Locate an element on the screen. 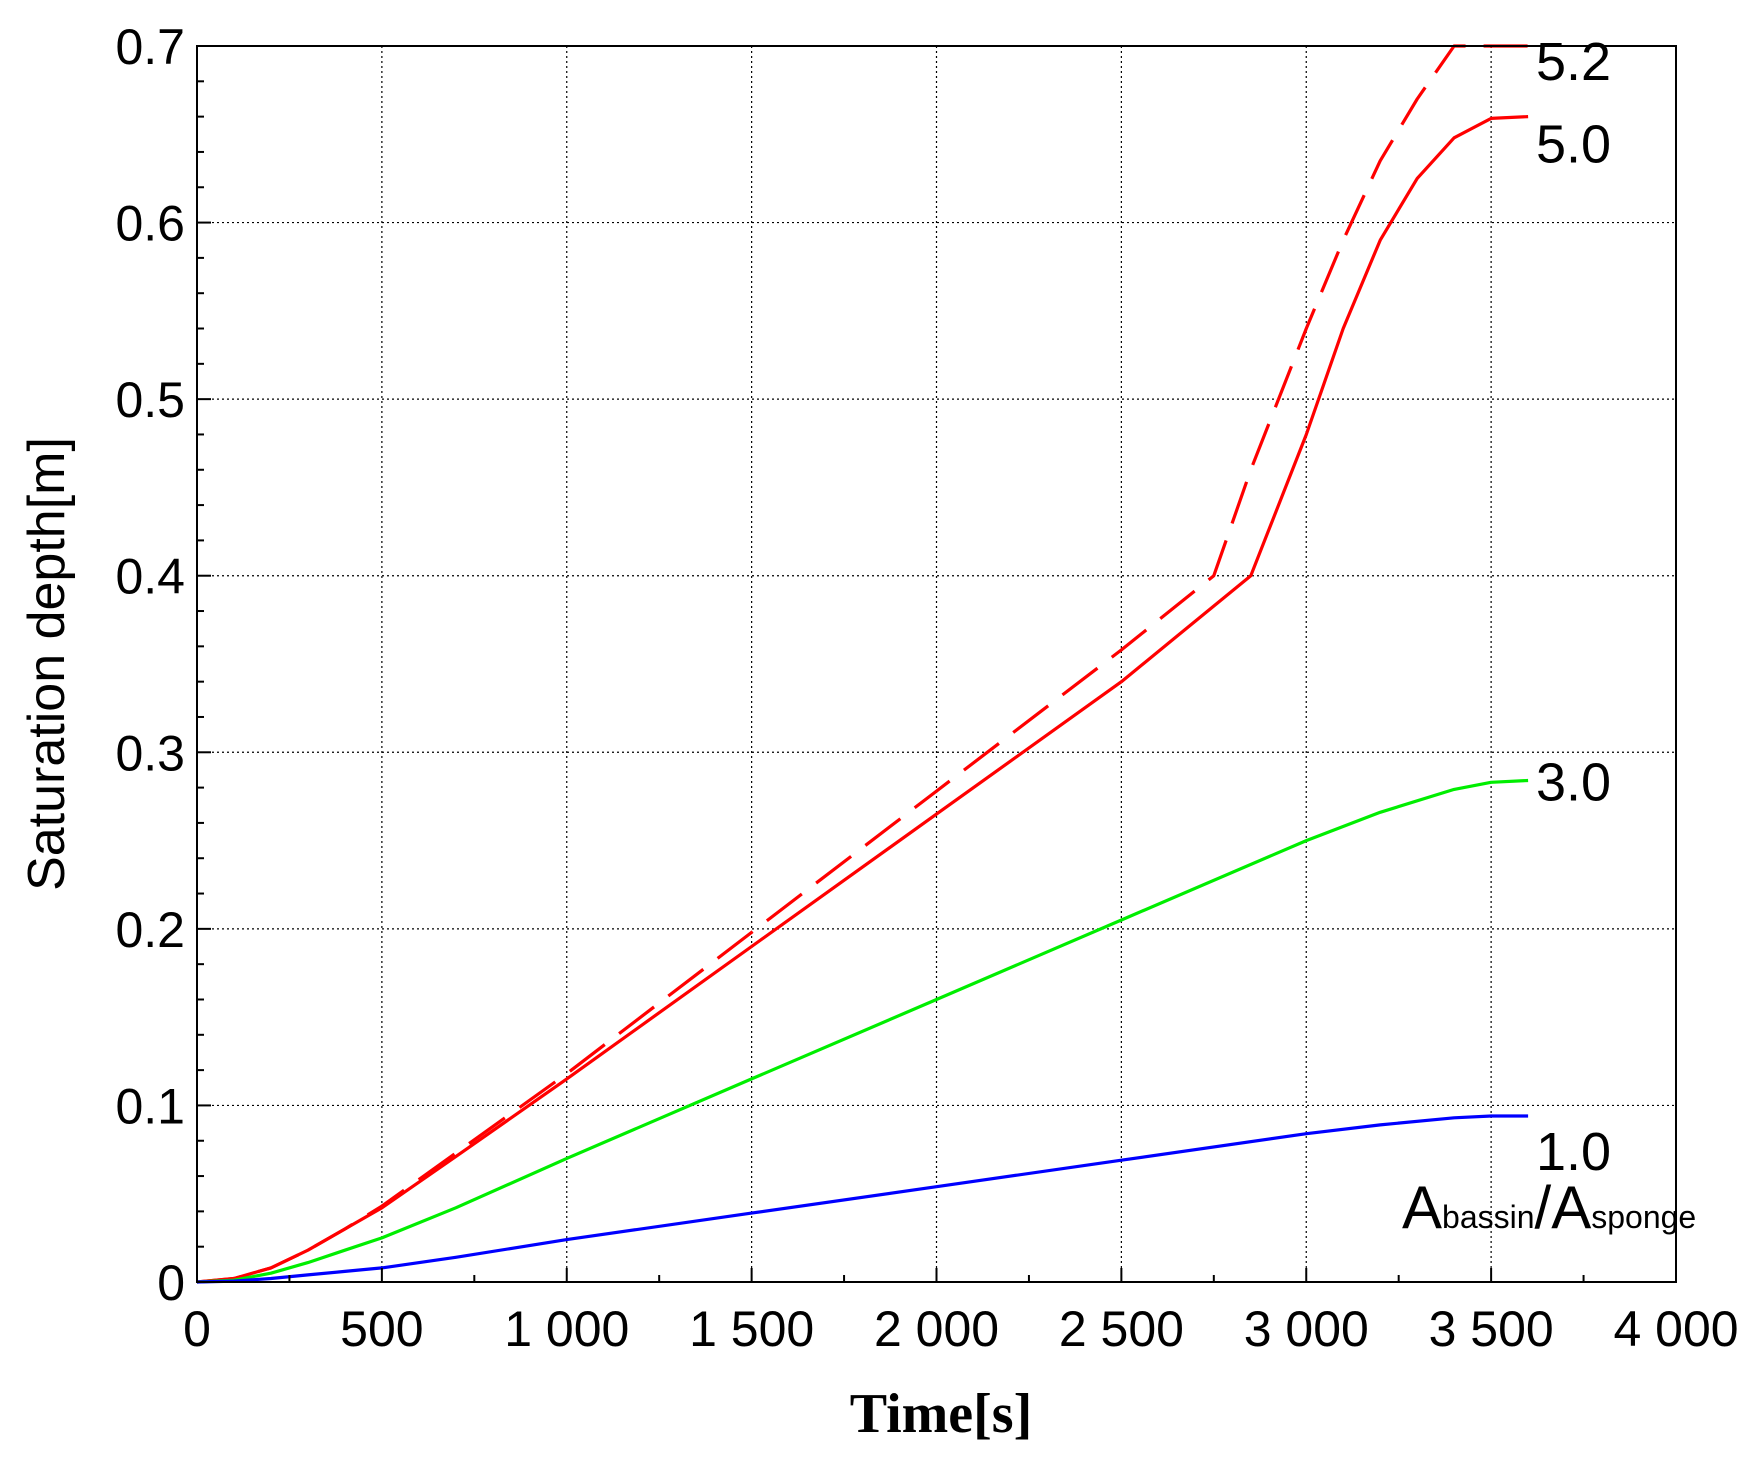 The image size is (1756, 1460). ratio-annotation-main: A is located at coordinates (1422, 1207).